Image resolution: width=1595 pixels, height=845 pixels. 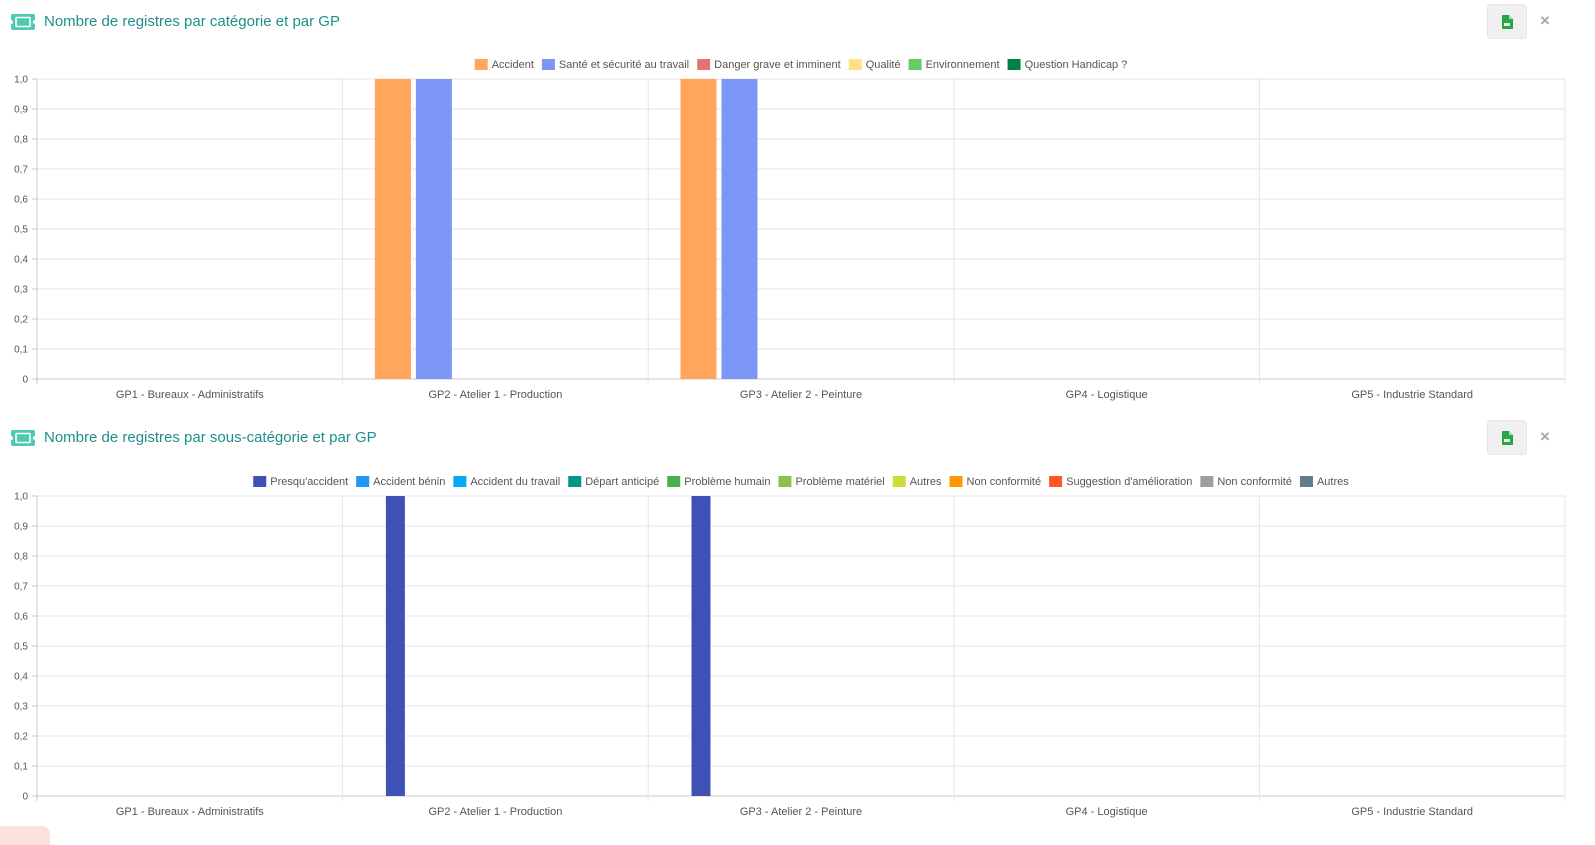 I want to click on legend-item: Danger grave et imminent, so click(x=769, y=65).